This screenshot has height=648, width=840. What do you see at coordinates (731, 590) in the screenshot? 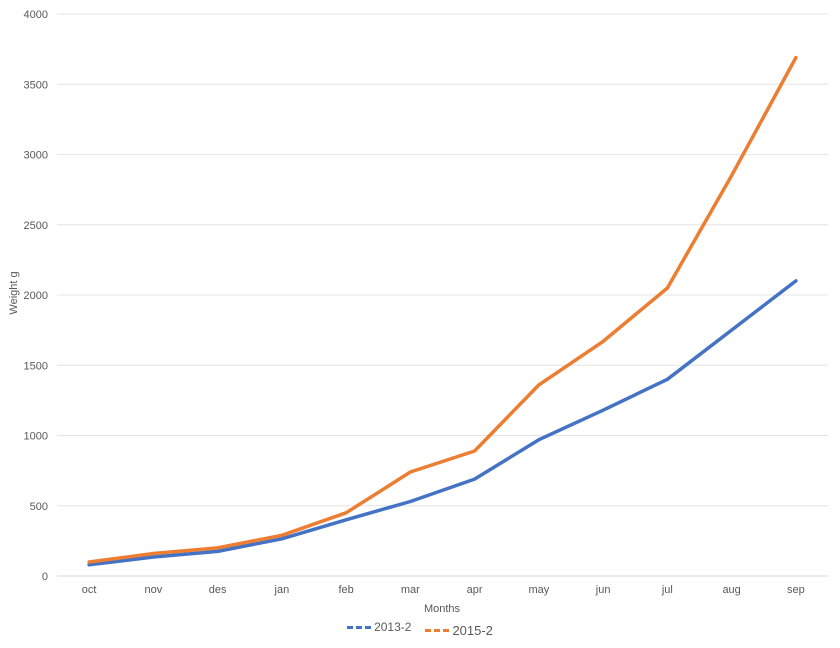
I see `x-tick-label-aug: aug` at bounding box center [731, 590].